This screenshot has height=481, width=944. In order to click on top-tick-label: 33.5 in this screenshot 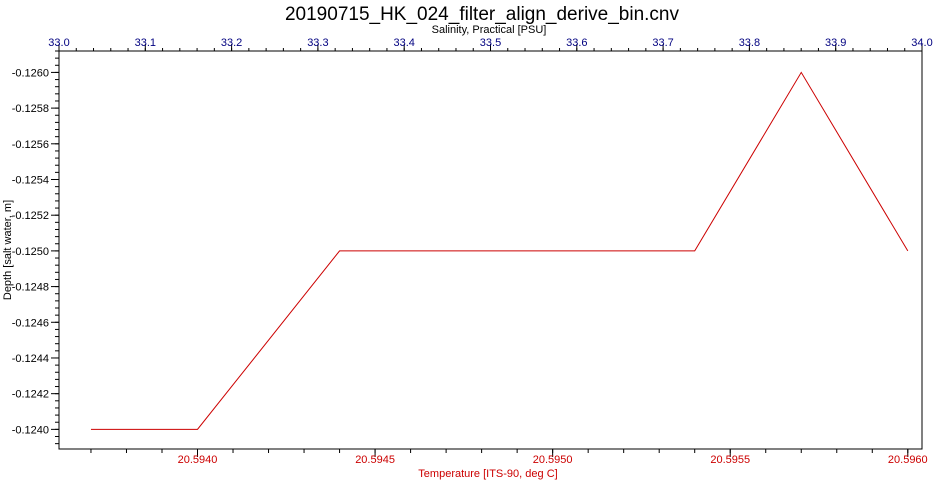, I will do `click(490, 43)`.